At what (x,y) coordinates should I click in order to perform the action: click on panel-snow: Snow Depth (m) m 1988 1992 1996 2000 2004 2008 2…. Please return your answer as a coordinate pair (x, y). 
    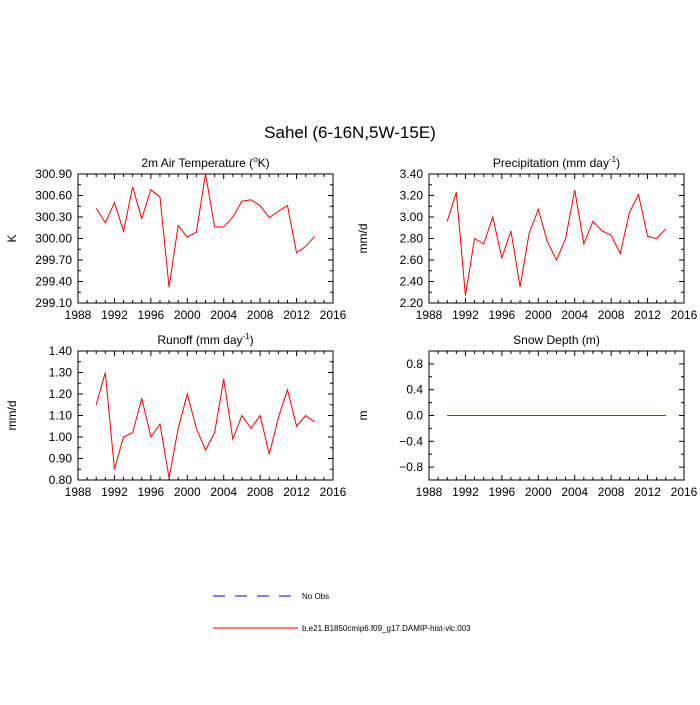
    Looking at the image, I should click on (527, 416).